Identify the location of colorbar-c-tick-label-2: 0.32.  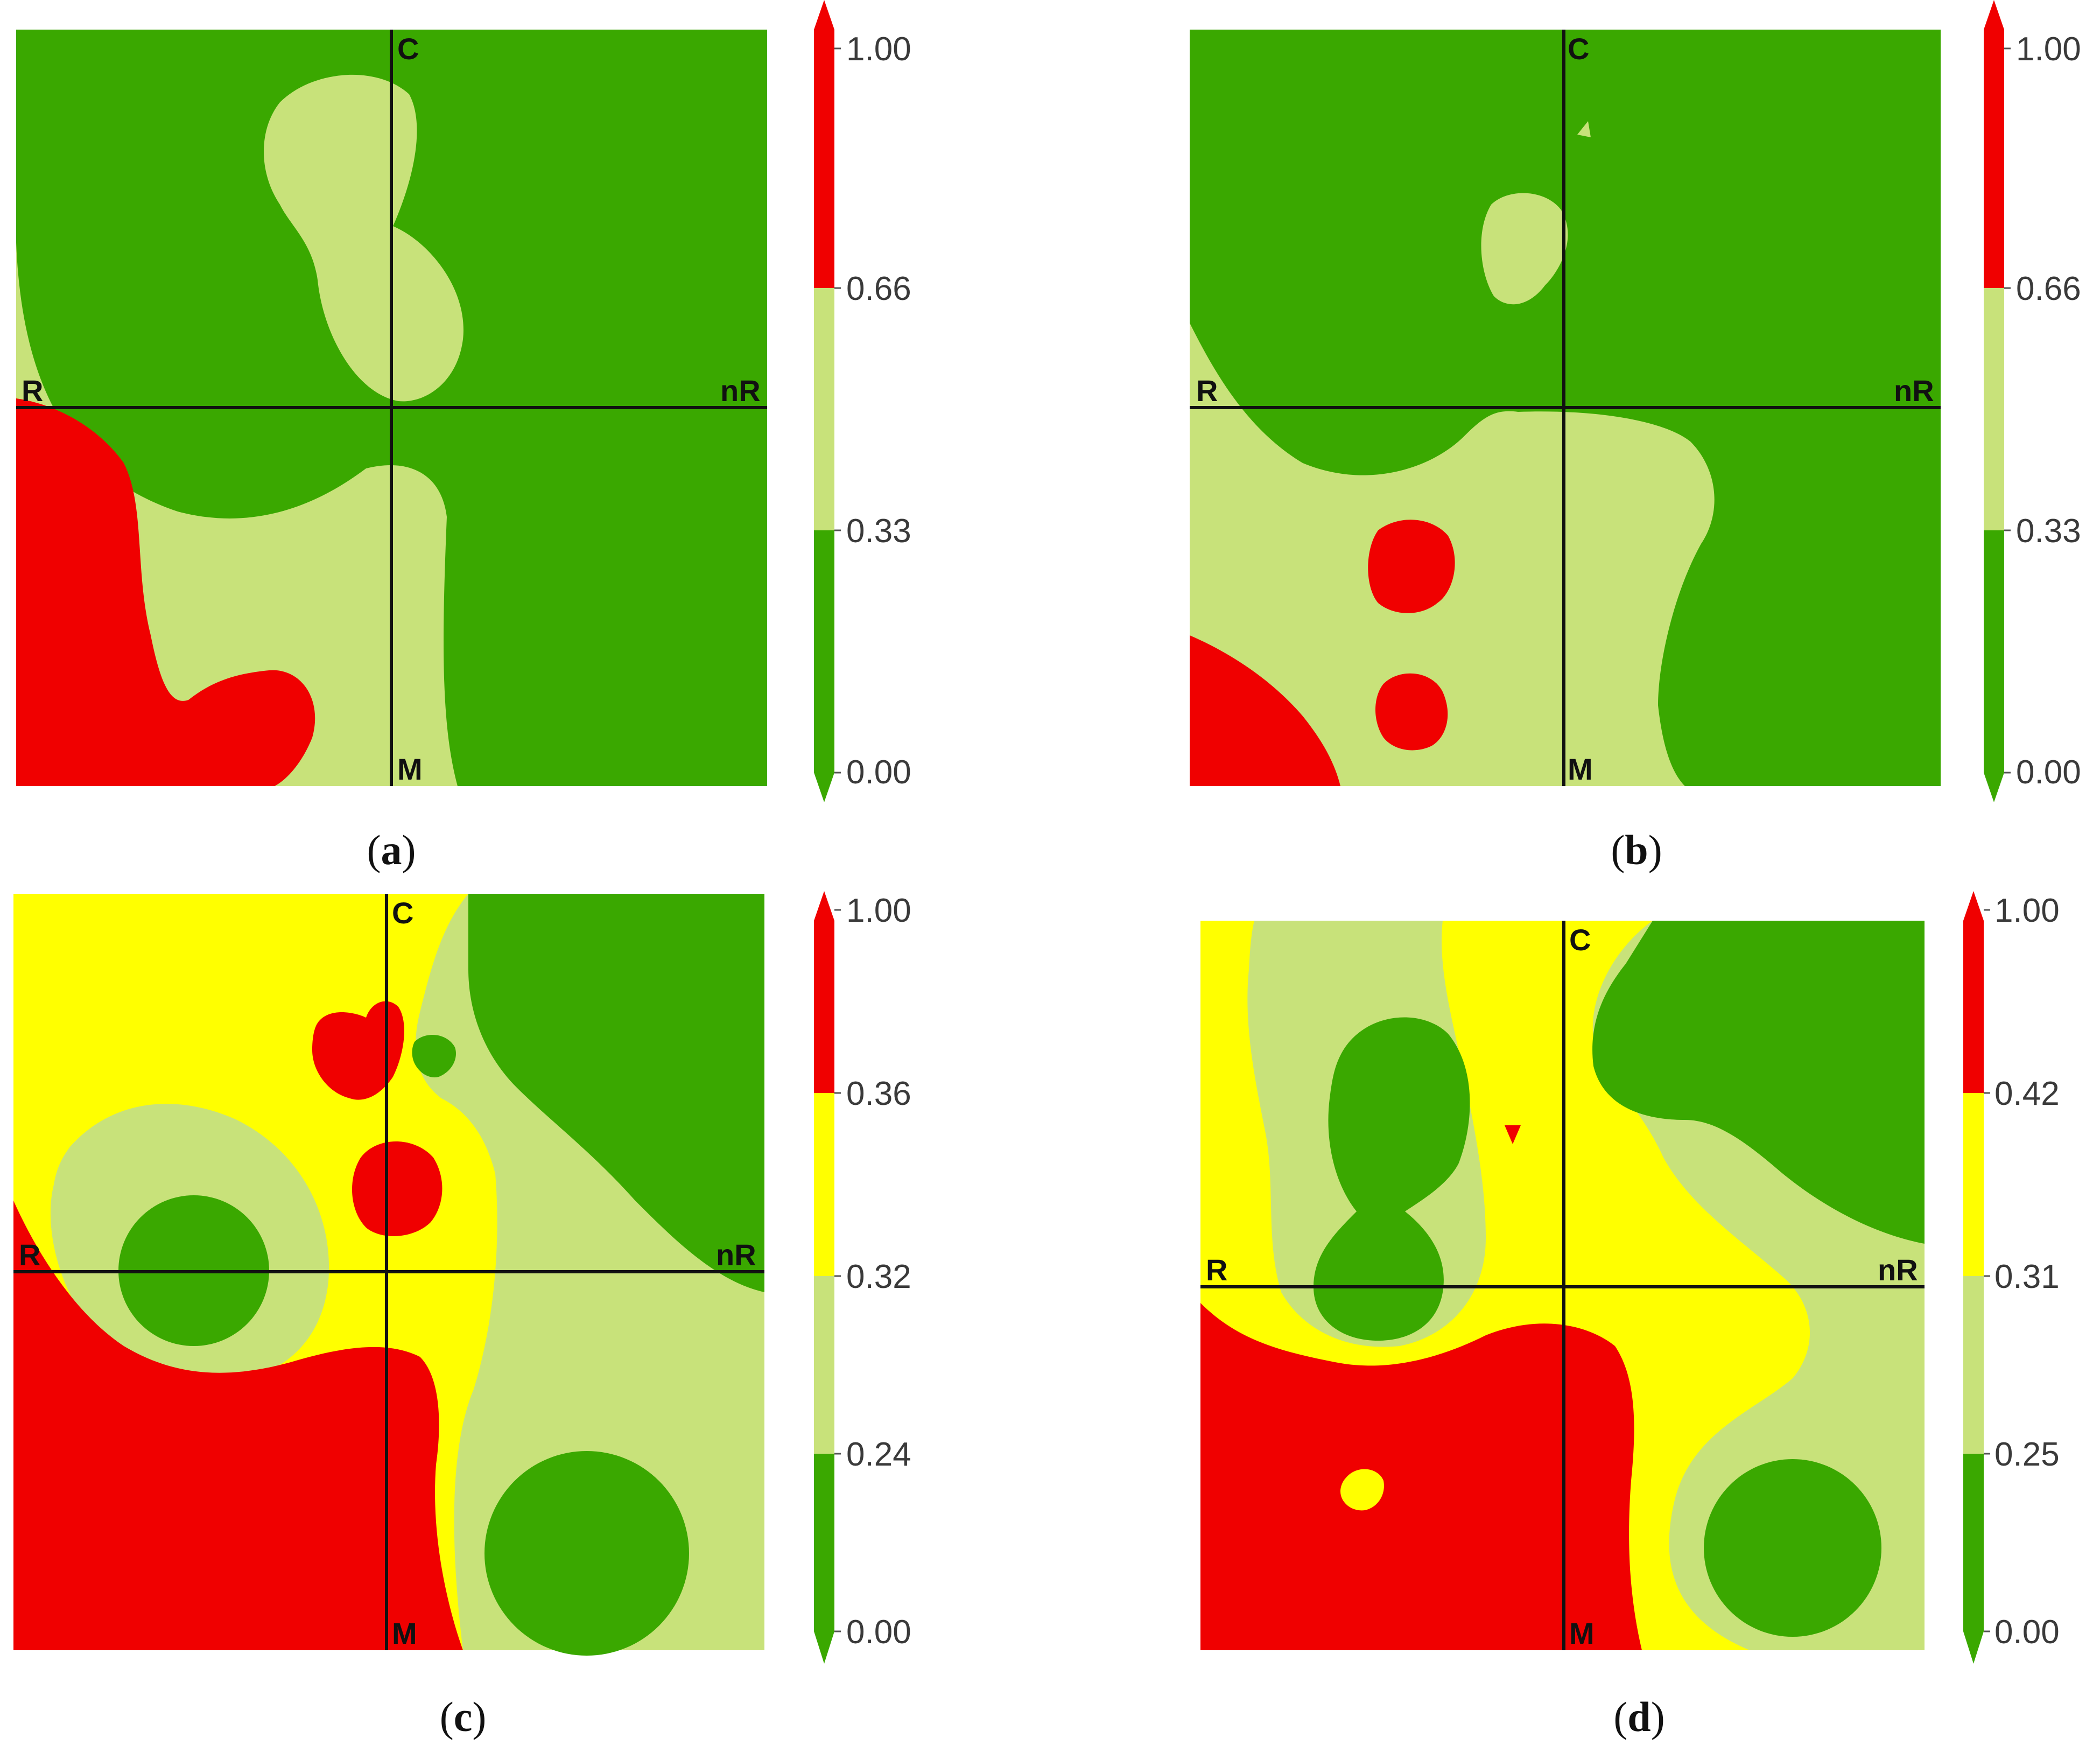
(879, 1276).